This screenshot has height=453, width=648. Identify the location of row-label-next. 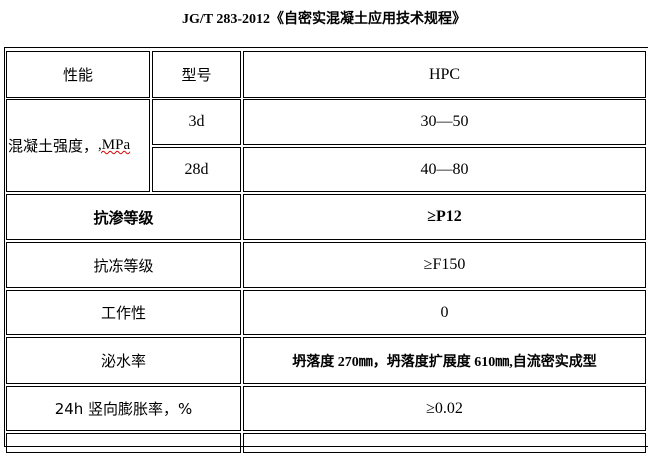
(123, 443).